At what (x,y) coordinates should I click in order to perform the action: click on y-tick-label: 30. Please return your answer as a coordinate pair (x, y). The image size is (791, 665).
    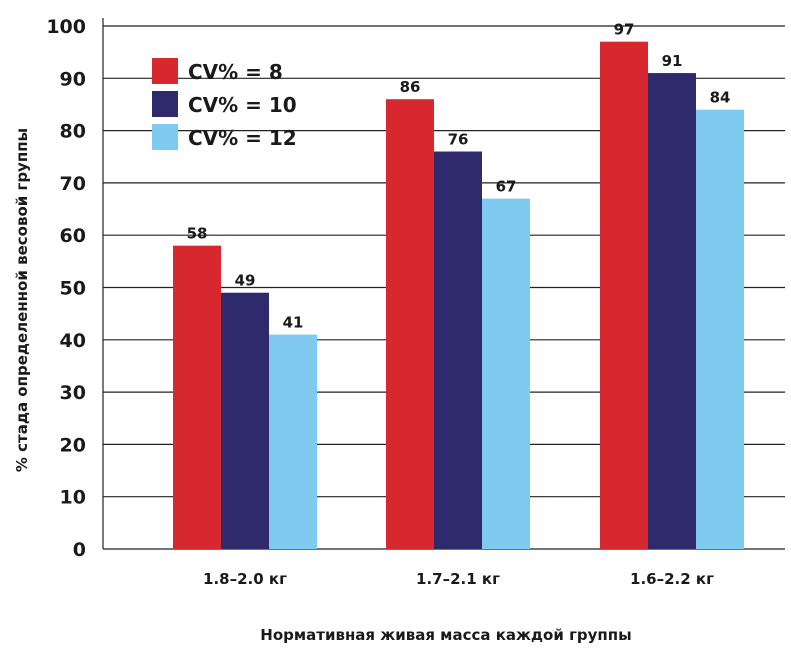
    Looking at the image, I should click on (73, 393).